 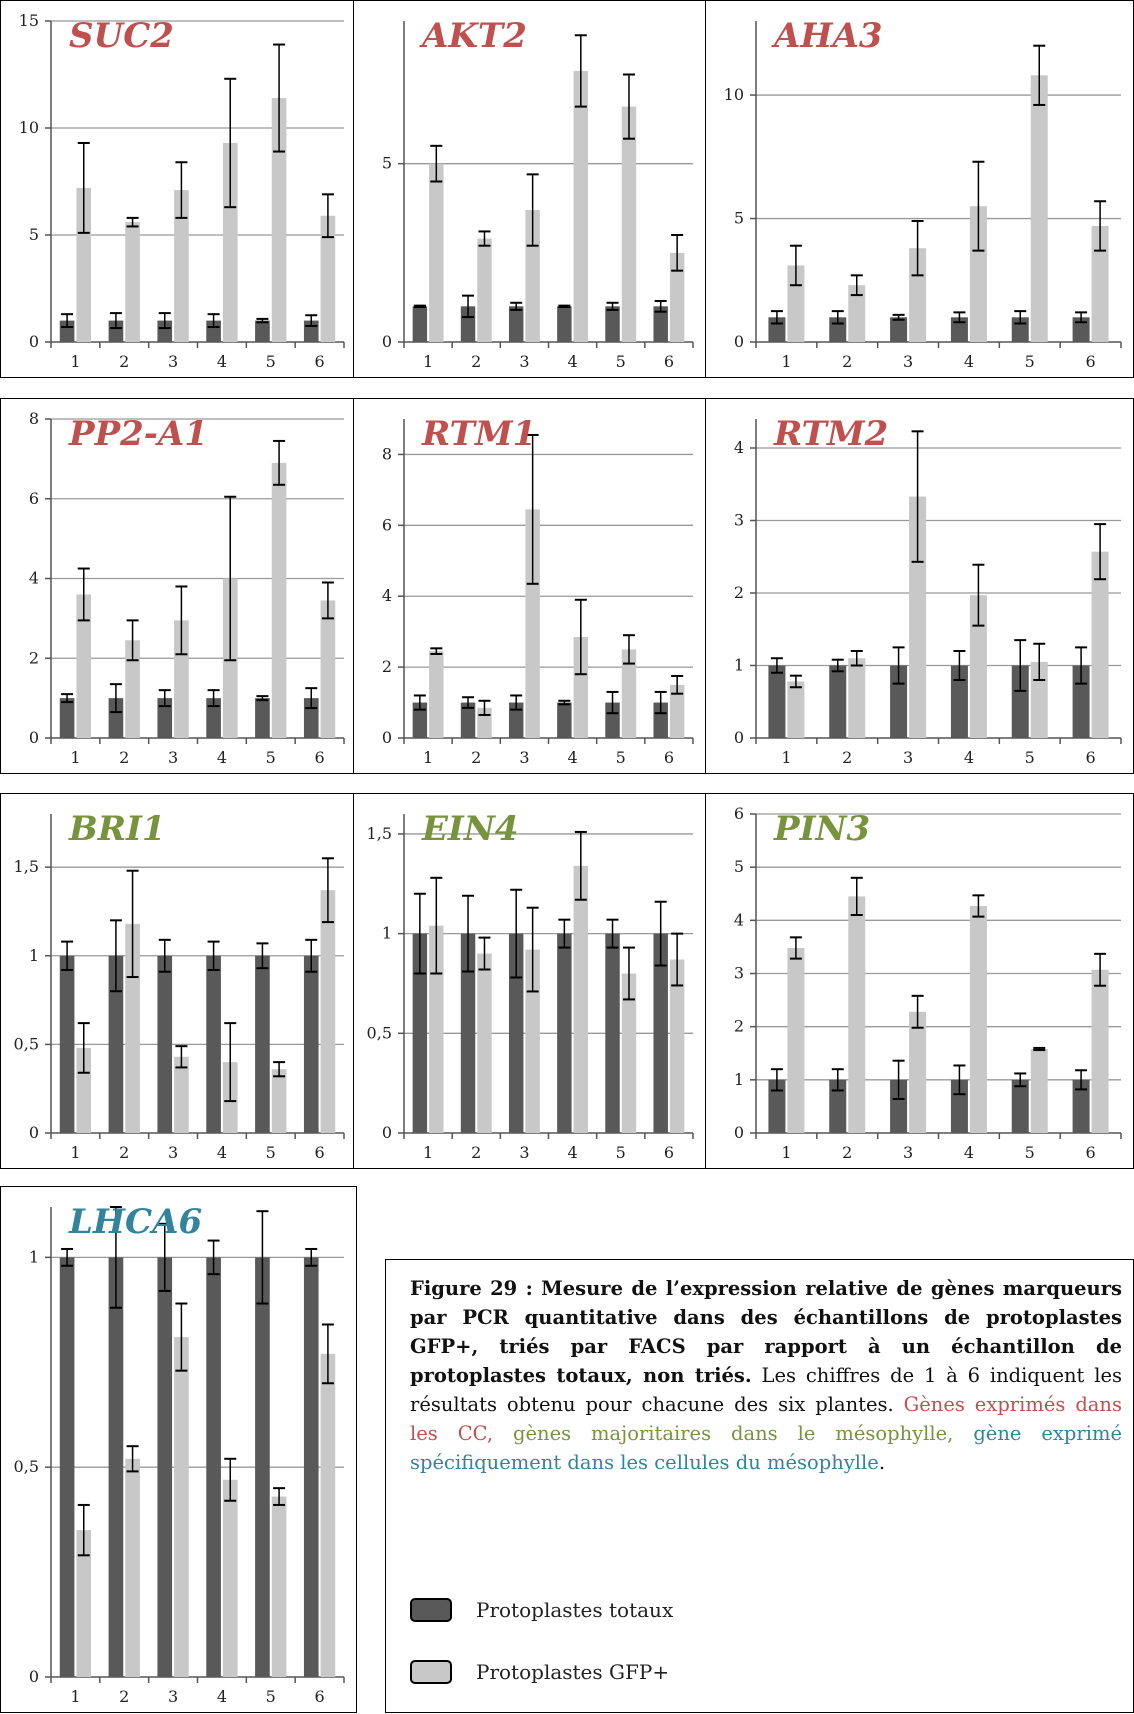 What do you see at coordinates (734, 94) in the screenshot?
I see `y-tick-label: 10` at bounding box center [734, 94].